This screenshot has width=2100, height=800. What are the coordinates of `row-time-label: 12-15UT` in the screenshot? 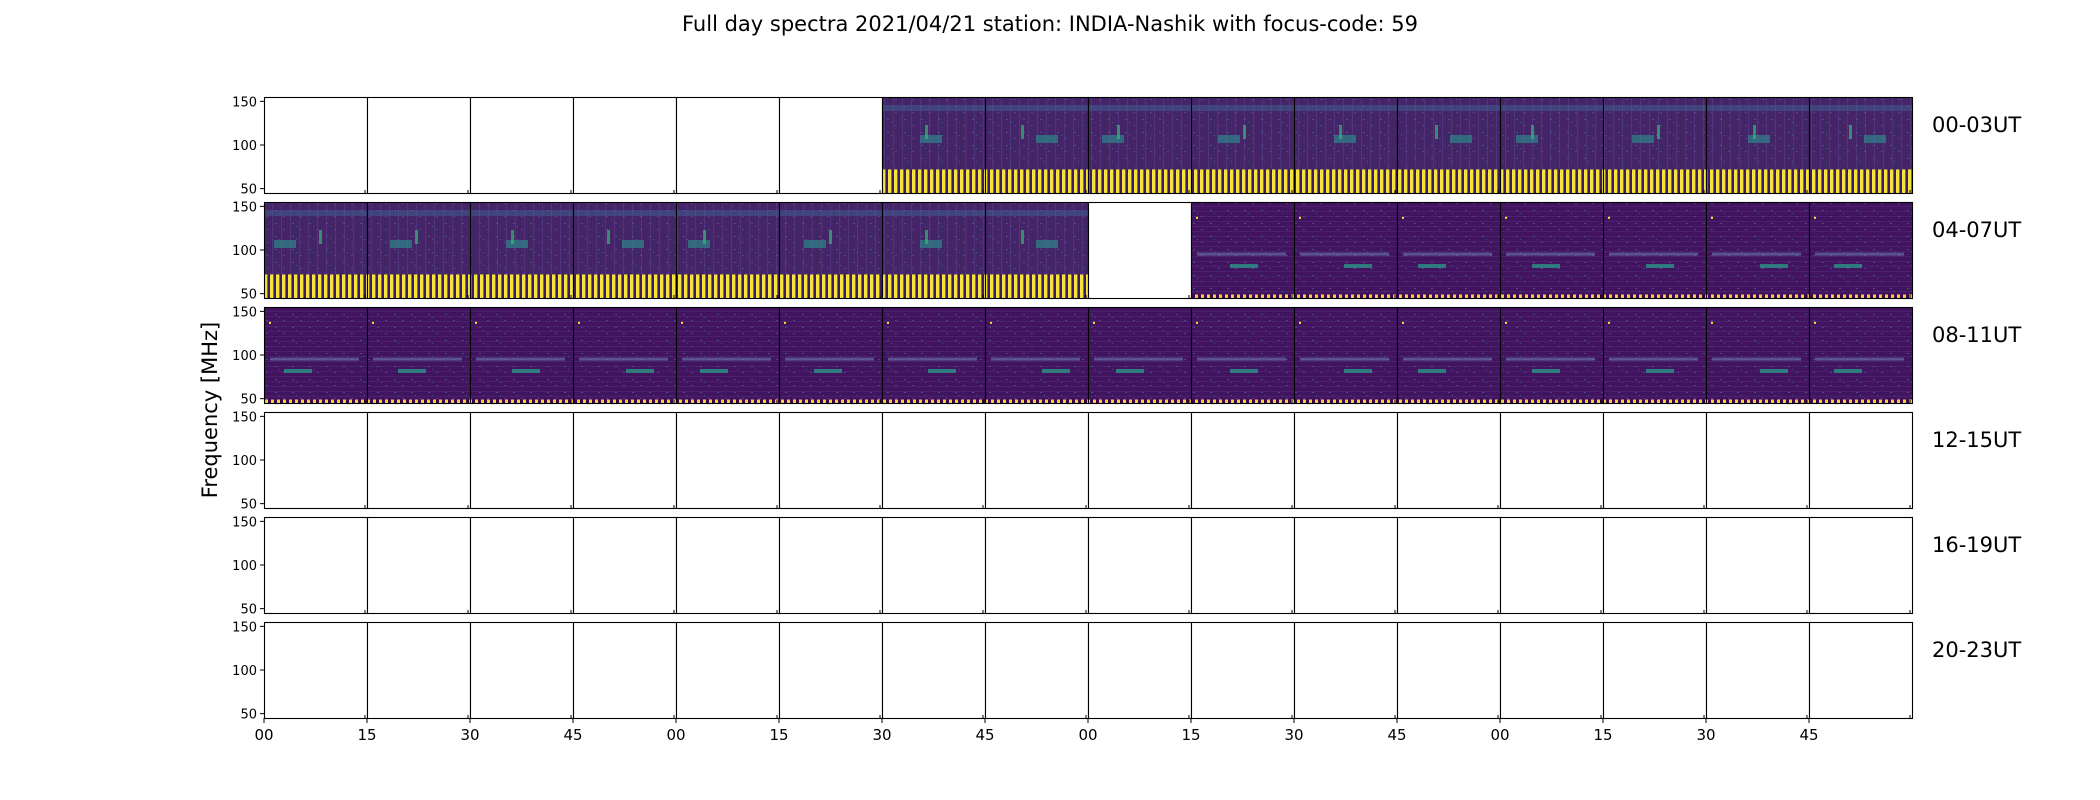 It's located at (1976, 440).